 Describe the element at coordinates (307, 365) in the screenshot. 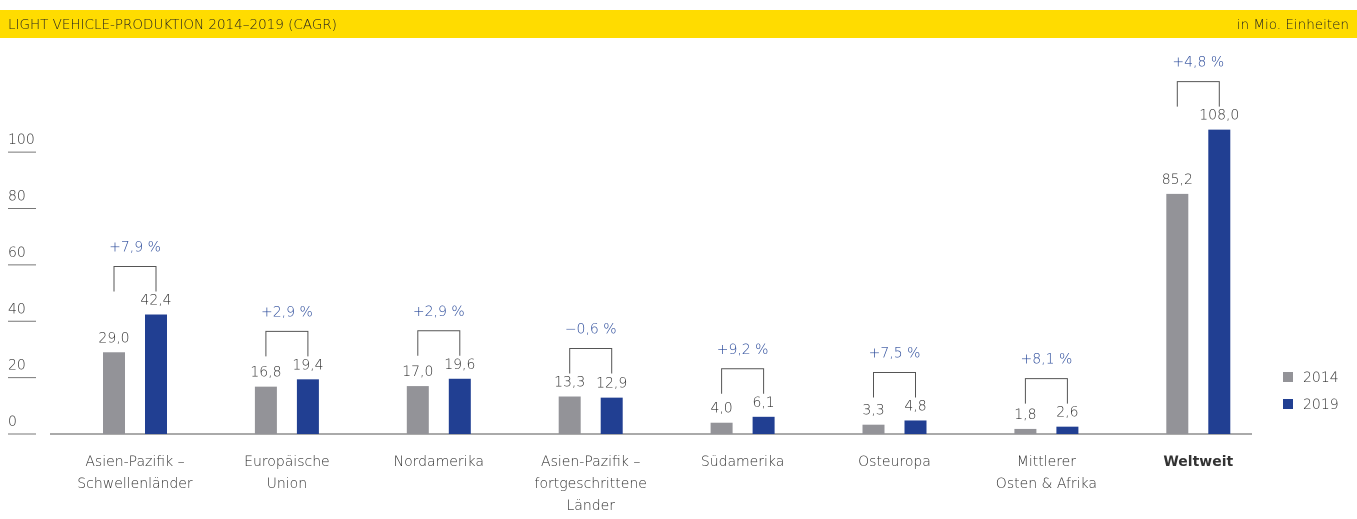

I see `value-label: 19,4` at that location.